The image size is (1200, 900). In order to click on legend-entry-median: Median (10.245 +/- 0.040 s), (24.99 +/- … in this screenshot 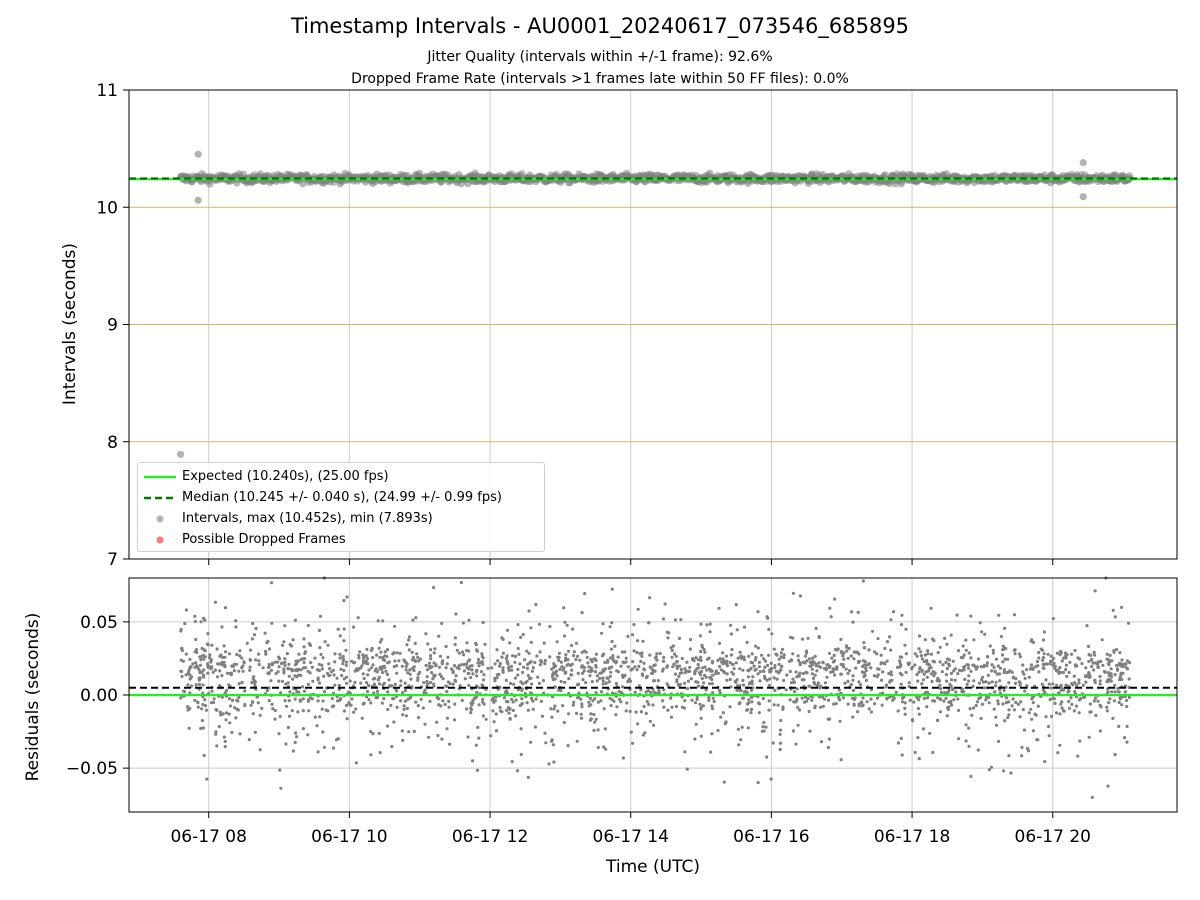, I will do `click(341, 498)`.